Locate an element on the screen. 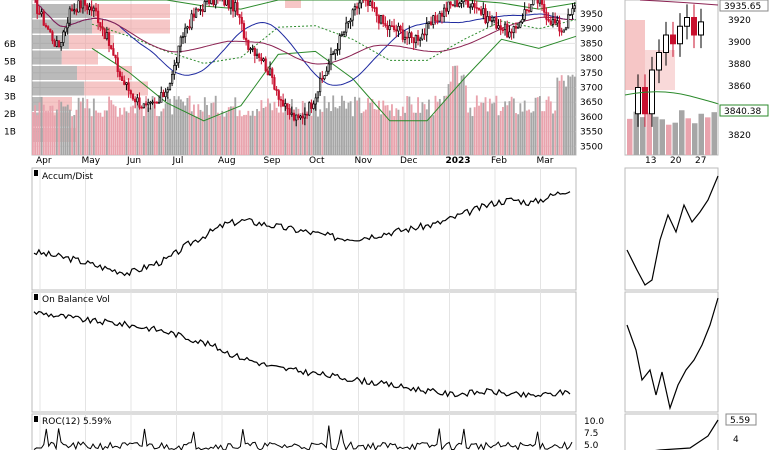 This screenshot has height=454, width=770. zoom-candle-body is located at coordinates (659, 62).